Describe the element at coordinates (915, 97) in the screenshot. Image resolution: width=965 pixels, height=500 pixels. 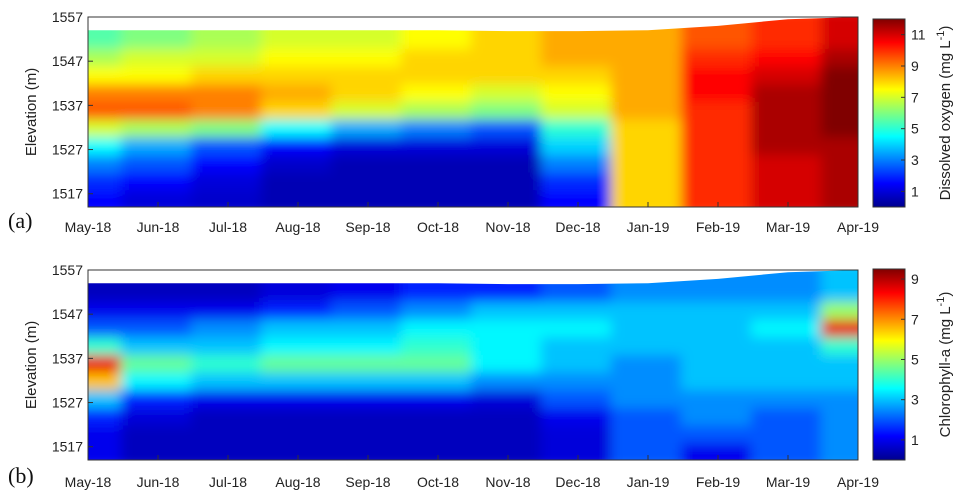
I see `colorbar-tick-label: 7` at that location.